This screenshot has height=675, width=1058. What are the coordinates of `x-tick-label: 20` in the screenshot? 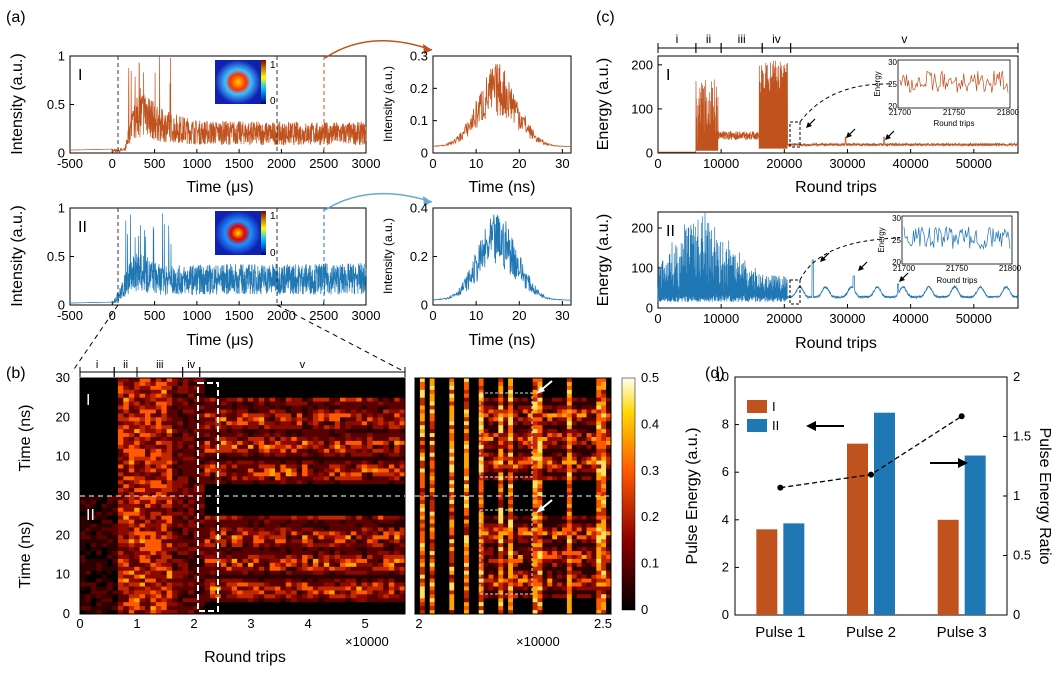 It's located at (519, 163).